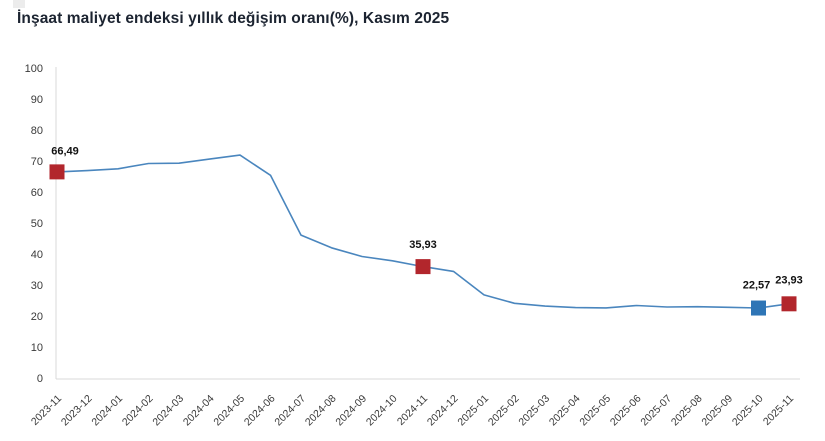 Image resolution: width=825 pixels, height=441 pixels. Describe the element at coordinates (138, 411) in the screenshot. I see `x-axis-tick-label: 2024-02` at that location.